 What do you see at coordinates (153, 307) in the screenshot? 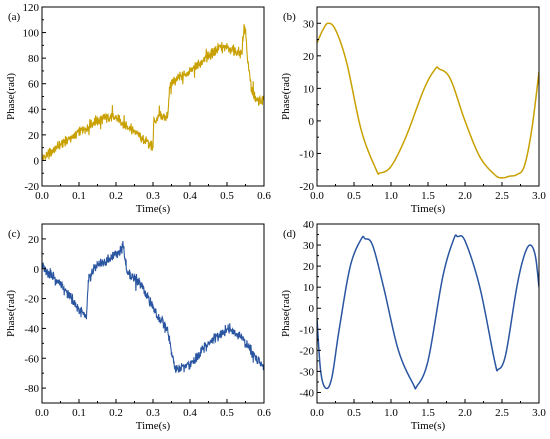
I see `series-line-c` at bounding box center [153, 307].